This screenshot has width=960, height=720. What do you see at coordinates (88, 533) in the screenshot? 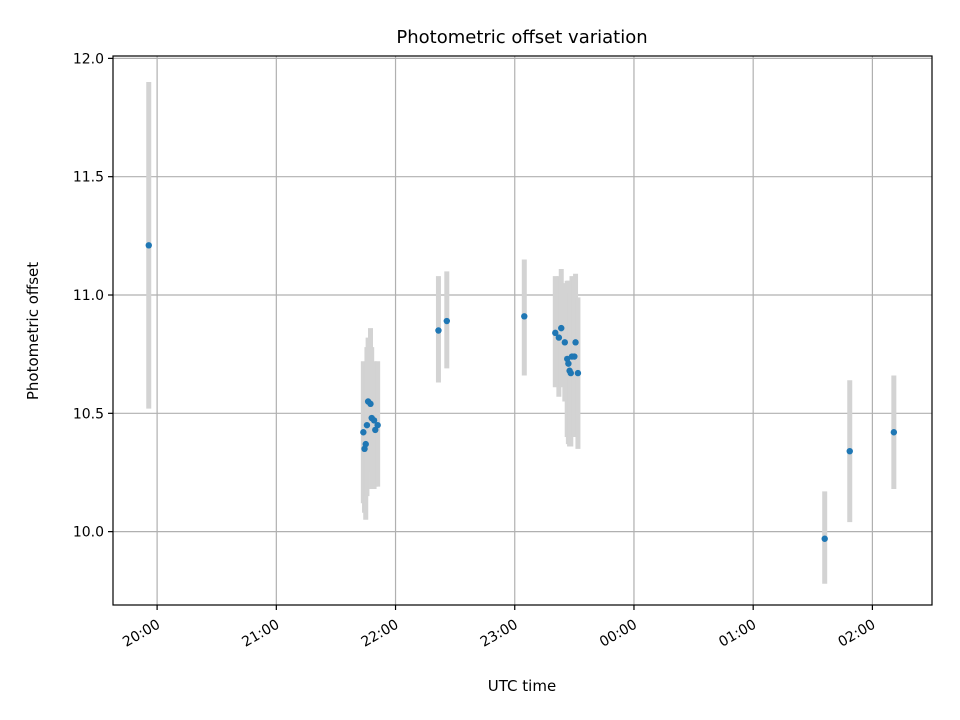
I see `y-tick-label: 10.0` at bounding box center [88, 533].